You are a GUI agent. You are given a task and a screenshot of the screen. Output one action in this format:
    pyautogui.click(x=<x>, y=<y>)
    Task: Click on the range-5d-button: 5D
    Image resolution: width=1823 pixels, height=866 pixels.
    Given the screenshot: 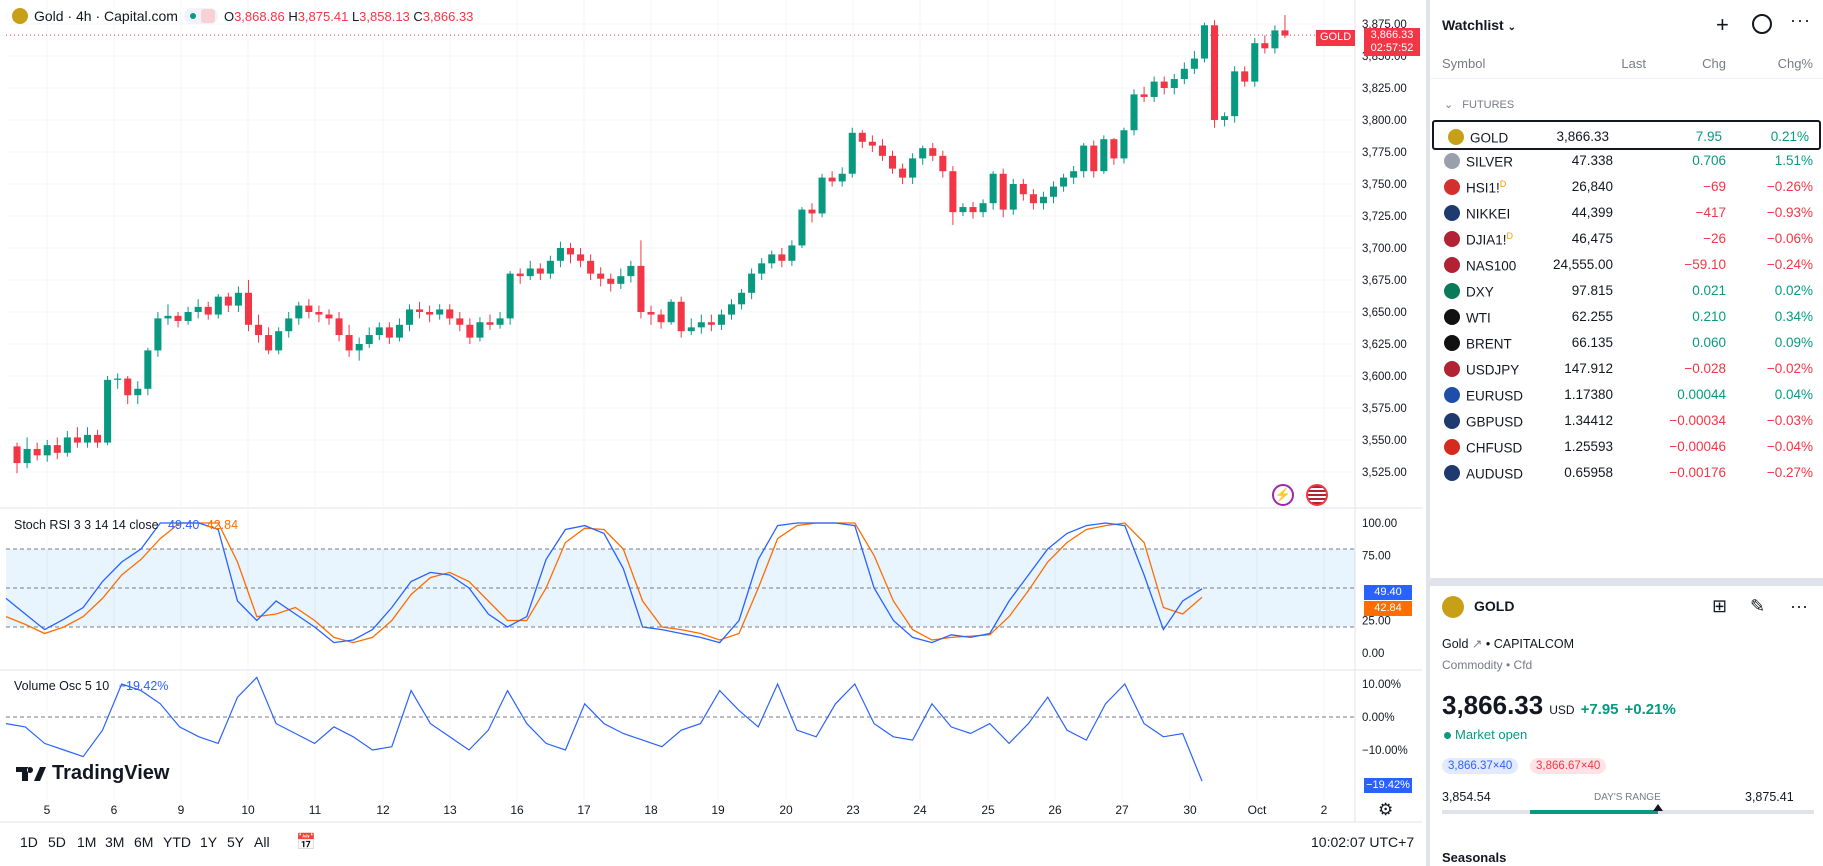 What is the action you would take?
    pyautogui.click(x=57, y=842)
    